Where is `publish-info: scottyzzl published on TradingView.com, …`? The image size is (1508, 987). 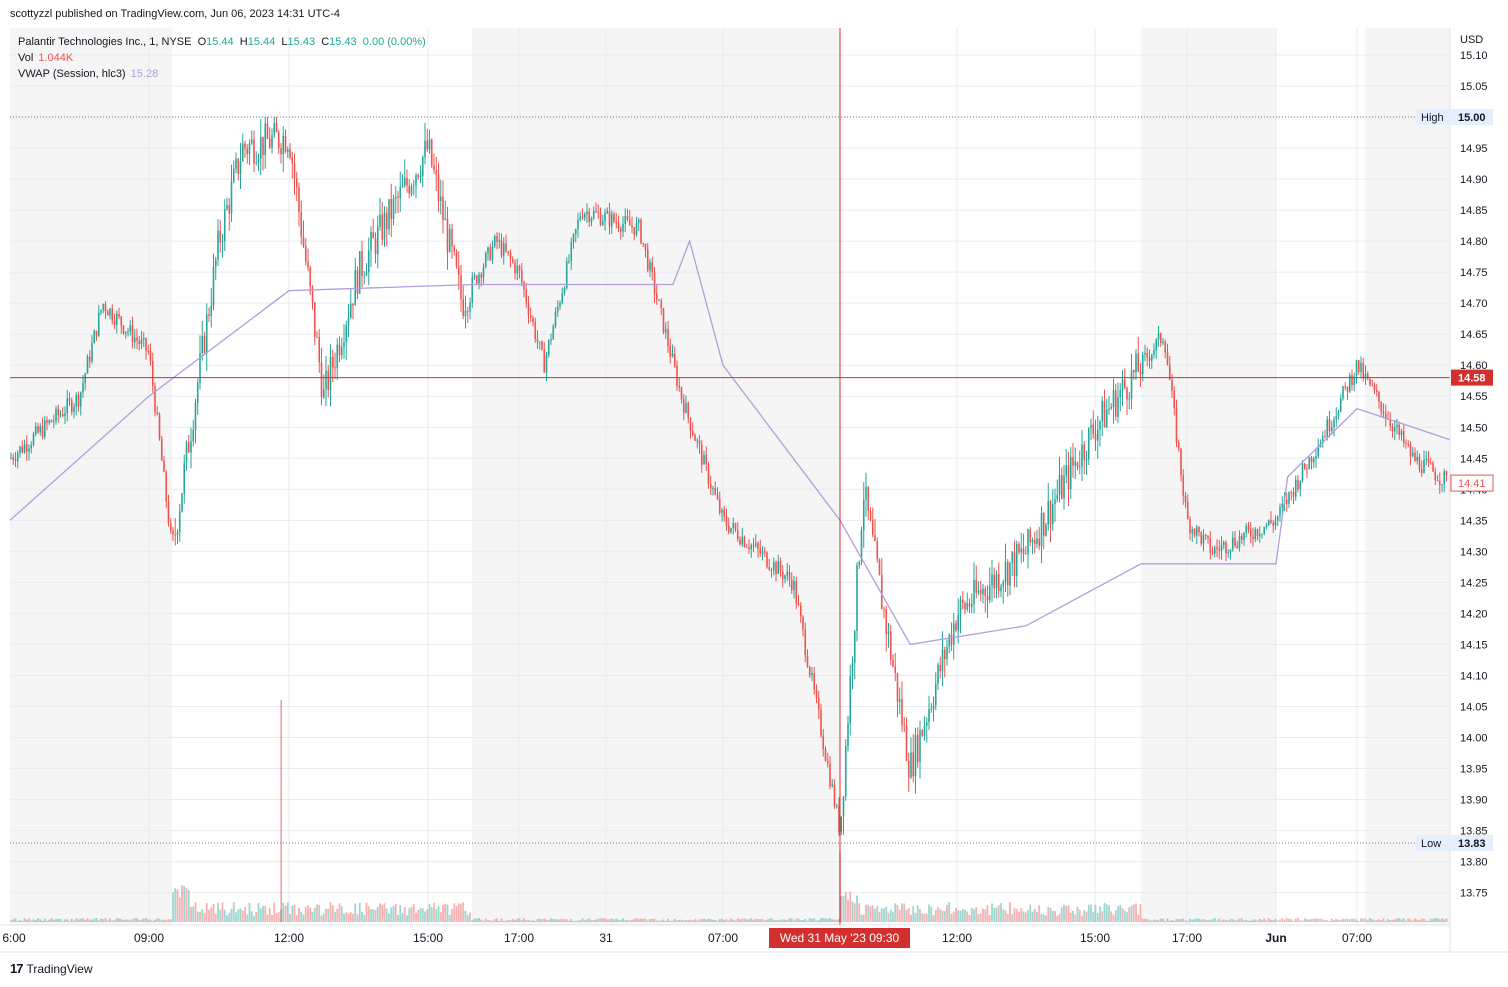
publish-info: scottyzzl published on TradingView.com, … is located at coordinates (175, 14).